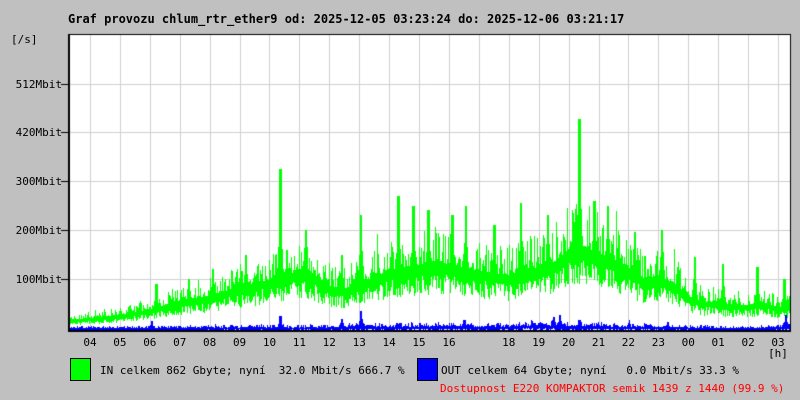  What do you see at coordinates (329, 342) in the screenshot?
I see `x-axis-tick-label: 12` at bounding box center [329, 342].